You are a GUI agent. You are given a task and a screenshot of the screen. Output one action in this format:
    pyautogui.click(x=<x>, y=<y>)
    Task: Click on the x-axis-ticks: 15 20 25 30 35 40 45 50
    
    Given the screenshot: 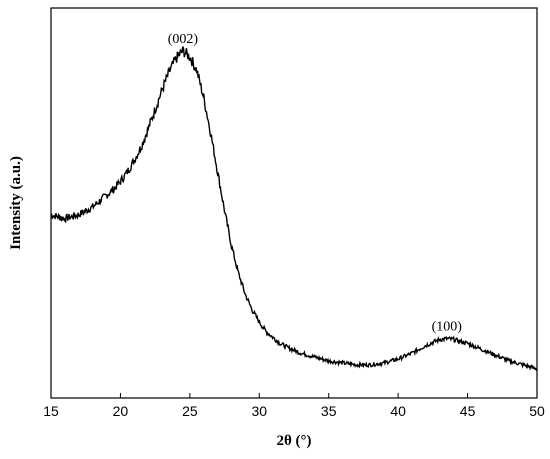 What is the action you would take?
    pyautogui.click(x=294, y=406)
    